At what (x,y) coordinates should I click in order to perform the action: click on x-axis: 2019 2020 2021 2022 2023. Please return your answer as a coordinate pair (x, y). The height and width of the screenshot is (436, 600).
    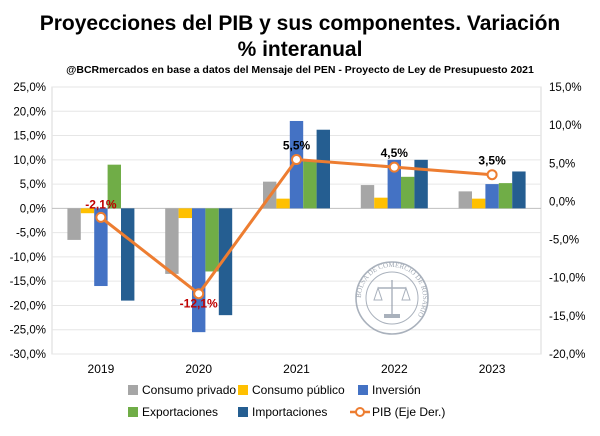
    Looking at the image, I should click on (297, 369).